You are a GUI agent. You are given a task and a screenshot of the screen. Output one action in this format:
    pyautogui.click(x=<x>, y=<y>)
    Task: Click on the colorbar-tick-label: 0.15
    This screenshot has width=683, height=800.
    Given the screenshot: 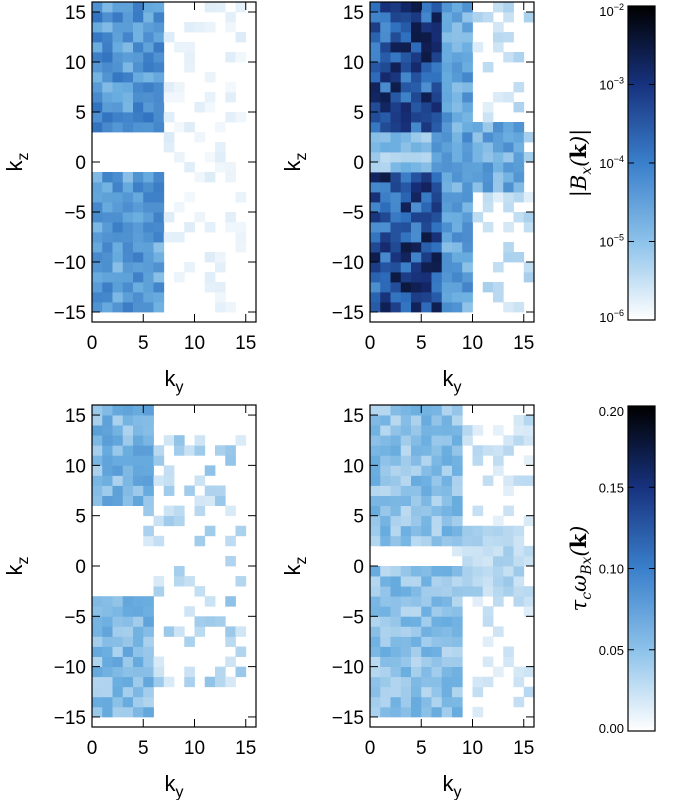 What is the action you would take?
    pyautogui.click(x=611, y=487)
    